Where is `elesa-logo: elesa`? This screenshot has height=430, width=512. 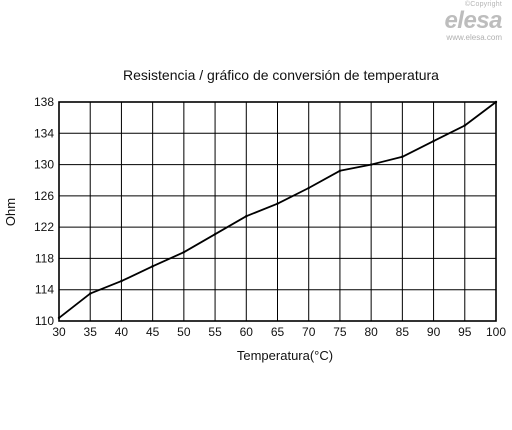
elesa-logo: elesa is located at coordinates (473, 20).